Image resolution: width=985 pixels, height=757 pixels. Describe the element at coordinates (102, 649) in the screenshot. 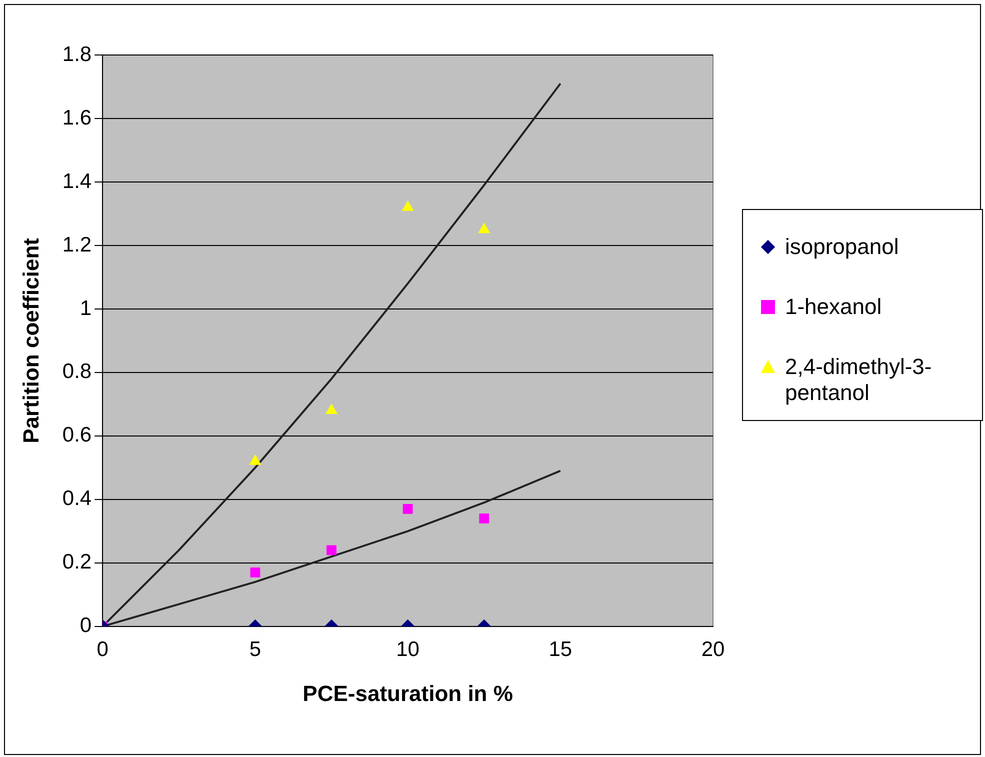

I see `x-tick-label: 0` at that location.